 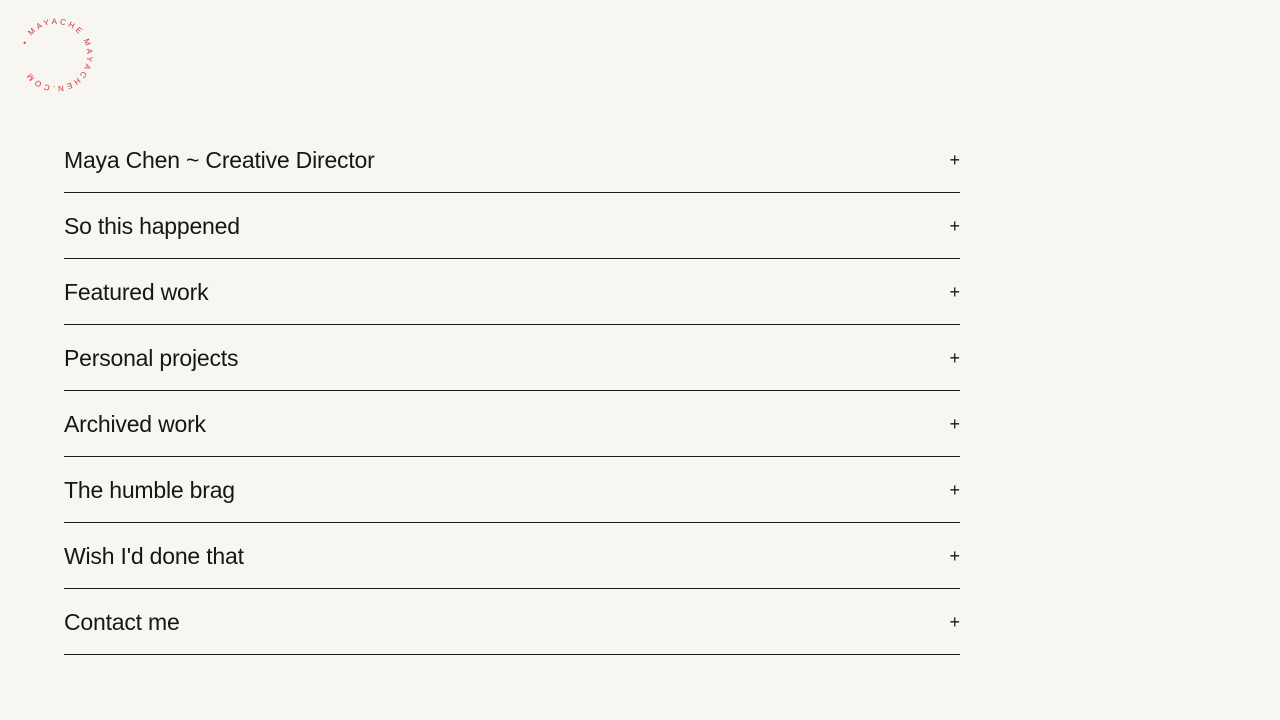 I want to click on accordion-item-label: Wish I'd done that, so click(x=154, y=556).